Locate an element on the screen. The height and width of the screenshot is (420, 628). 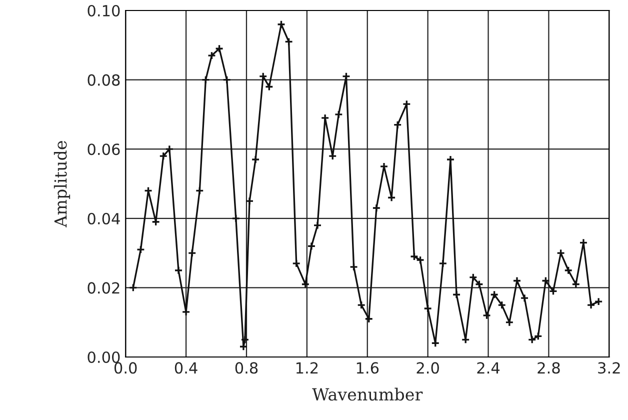
x-axis-title: Wavenumber is located at coordinates (367, 394).